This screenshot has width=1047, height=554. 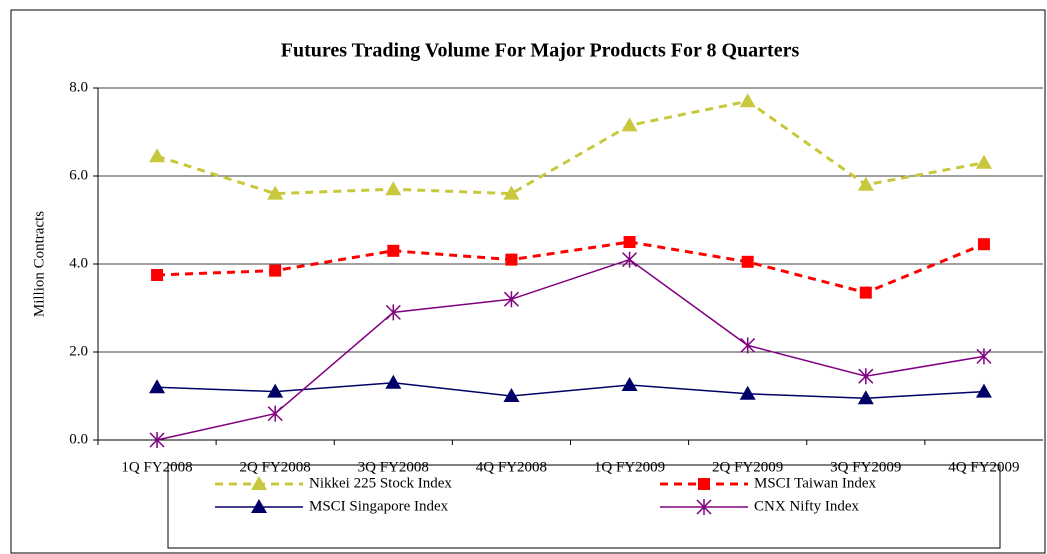 What do you see at coordinates (747, 467) in the screenshot?
I see `x-tick-label: 2Q FY2009` at bounding box center [747, 467].